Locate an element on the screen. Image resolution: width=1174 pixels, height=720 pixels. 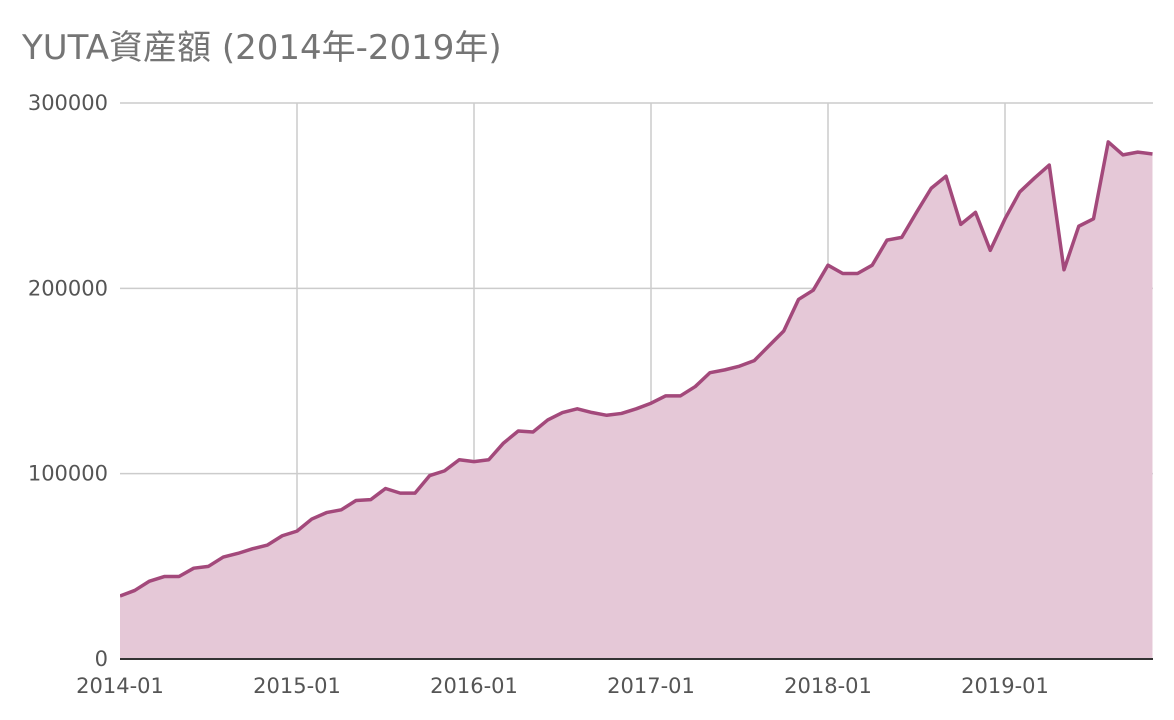
chart-title: YUTA資産額 (2014年-2019年) is located at coordinates (262, 48).